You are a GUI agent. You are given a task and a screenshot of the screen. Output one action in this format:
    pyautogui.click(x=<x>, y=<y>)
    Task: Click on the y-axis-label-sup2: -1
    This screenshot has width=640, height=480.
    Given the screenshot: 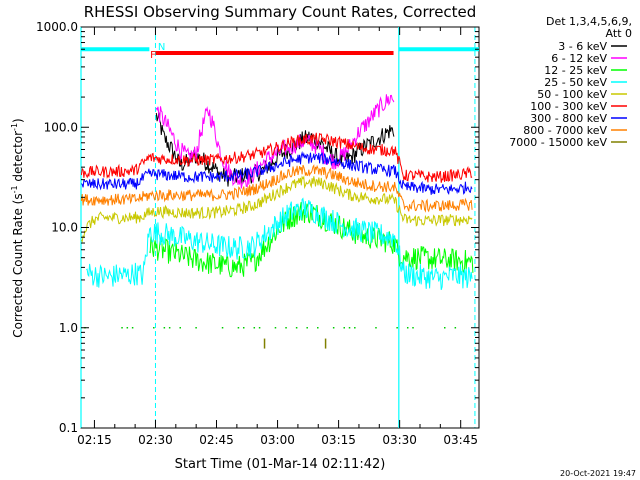 What is the action you would take?
    pyautogui.click(x=14, y=127)
    